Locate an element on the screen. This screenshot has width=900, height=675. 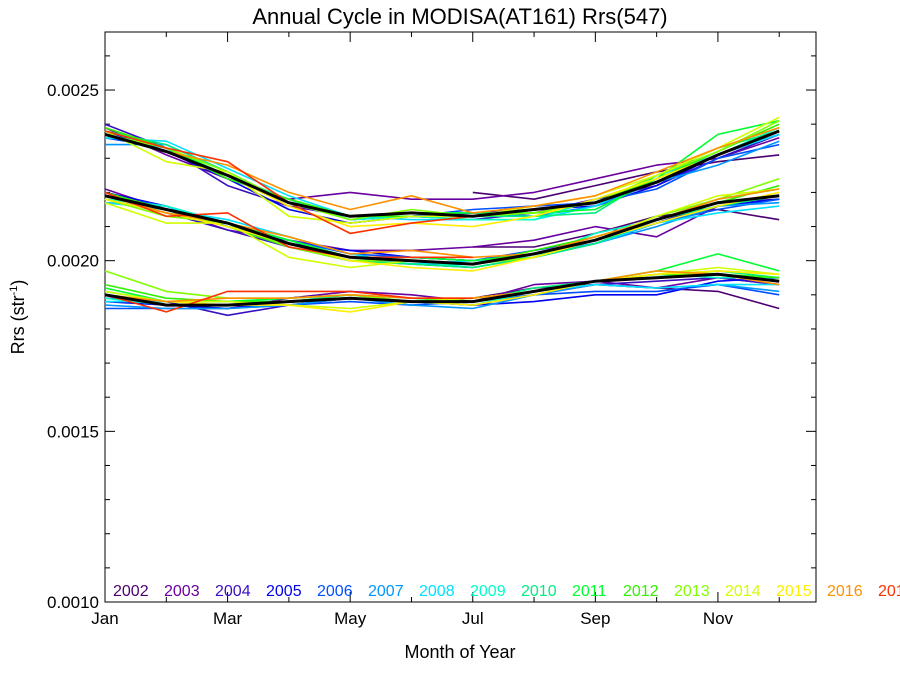
y-axis-label: Rrs (str-1) is located at coordinates (18, 317).